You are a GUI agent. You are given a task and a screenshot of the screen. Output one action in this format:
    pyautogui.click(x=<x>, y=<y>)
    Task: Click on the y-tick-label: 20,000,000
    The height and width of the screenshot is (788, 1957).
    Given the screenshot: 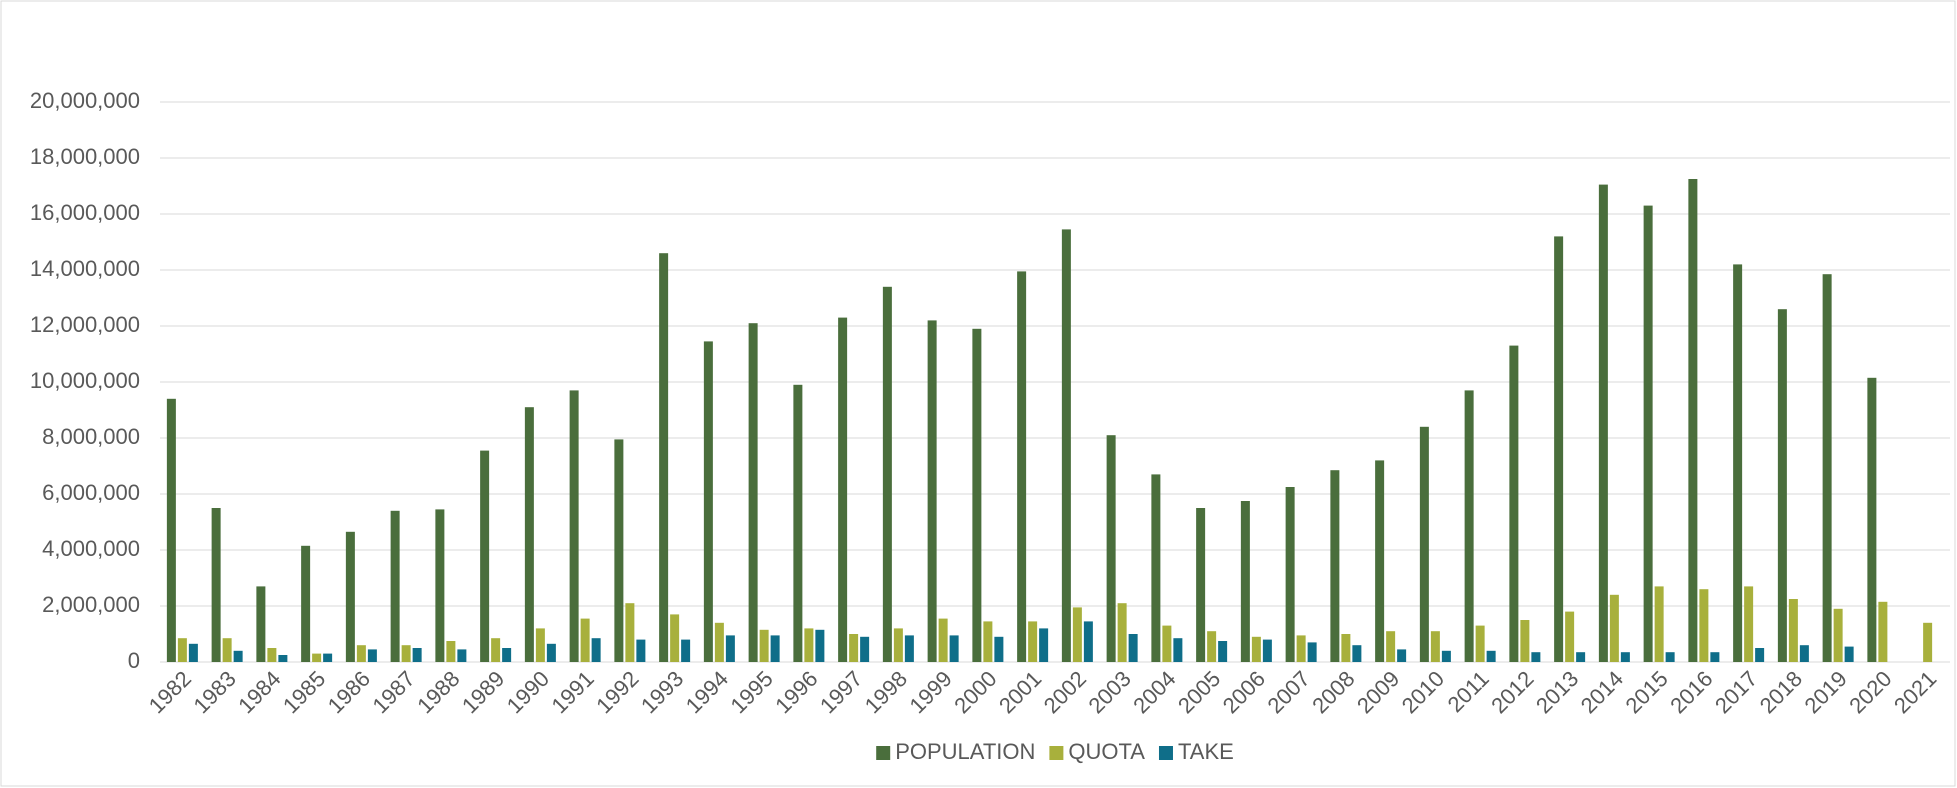 What is the action you would take?
    pyautogui.click(x=85, y=100)
    